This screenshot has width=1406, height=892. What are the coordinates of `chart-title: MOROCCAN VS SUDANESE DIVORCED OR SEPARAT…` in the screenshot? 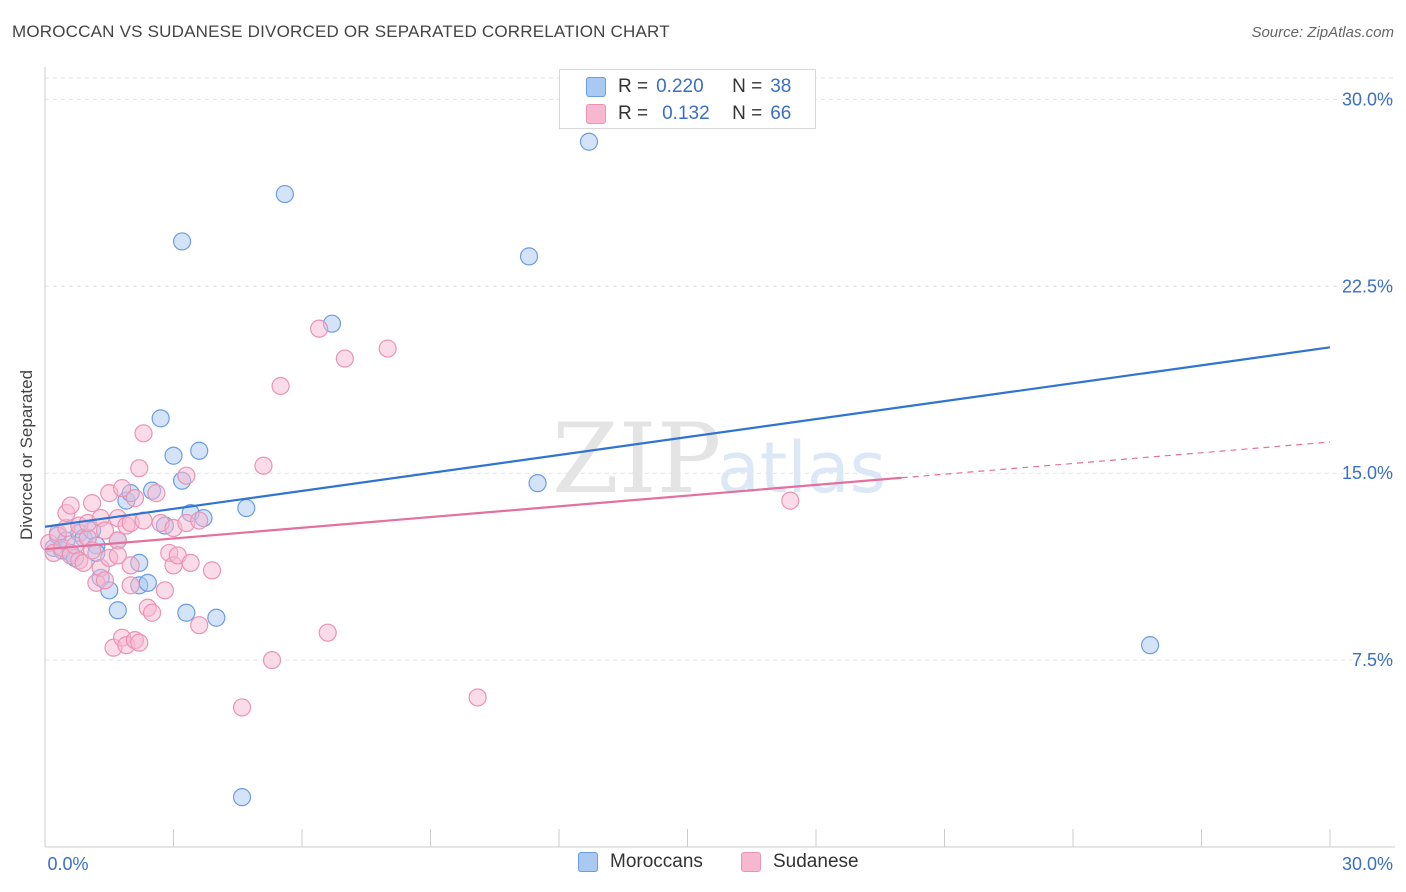 It's located at (341, 31).